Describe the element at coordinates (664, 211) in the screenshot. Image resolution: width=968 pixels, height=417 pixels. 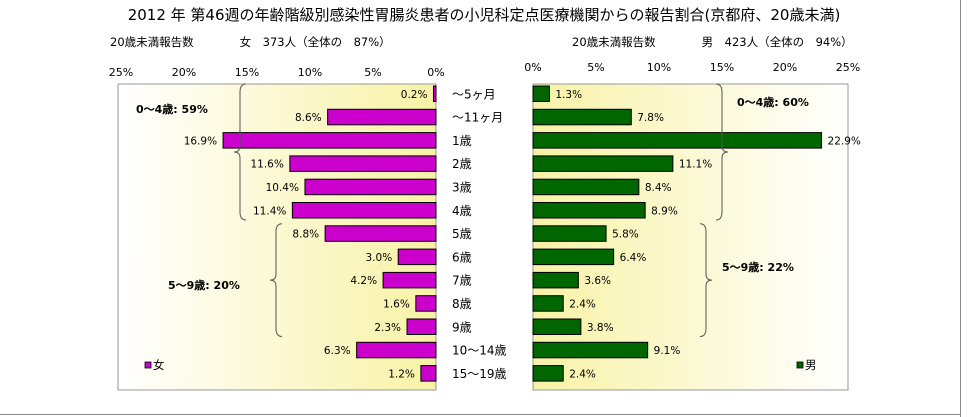
I see `data-label-male: 8.9%` at that location.